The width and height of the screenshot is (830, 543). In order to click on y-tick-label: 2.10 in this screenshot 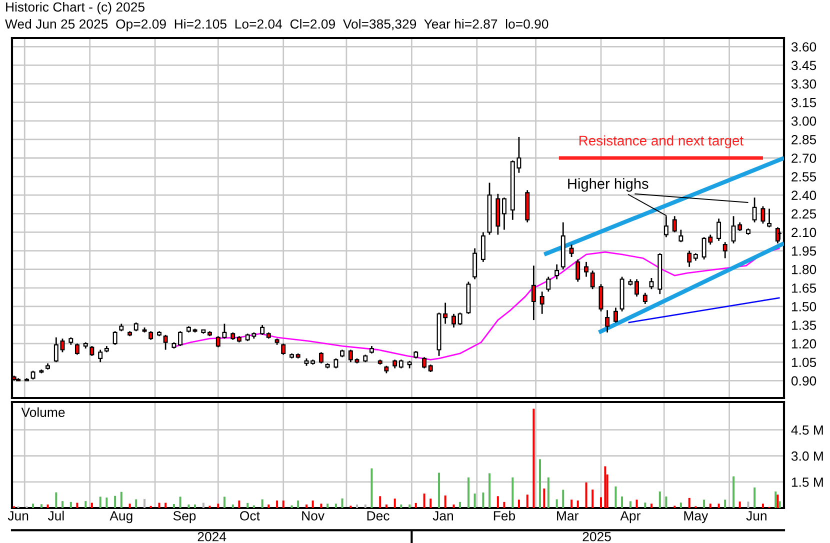, I will do `click(804, 233)`.